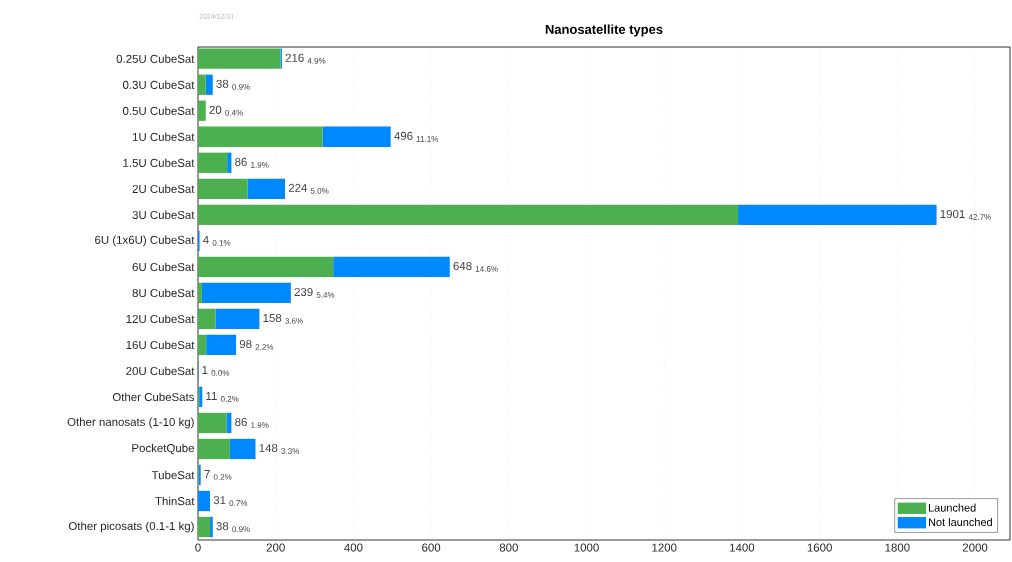 Image resolution: width=1012 pixels, height=562 pixels. What do you see at coordinates (163, 188) in the screenshot?
I see `y-tick-label: 2U CubeSat` at bounding box center [163, 188].